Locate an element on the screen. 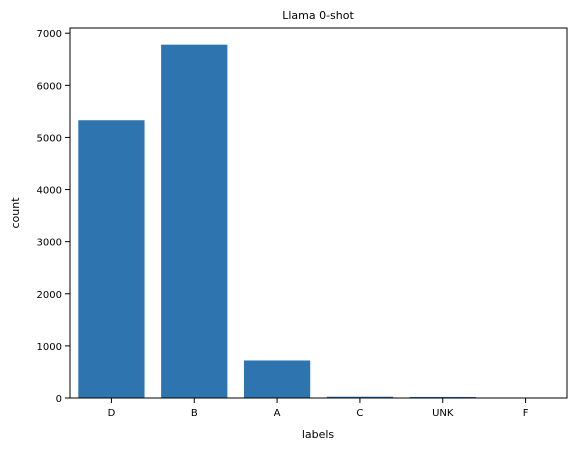  x-tick-label: UNK is located at coordinates (443, 413).